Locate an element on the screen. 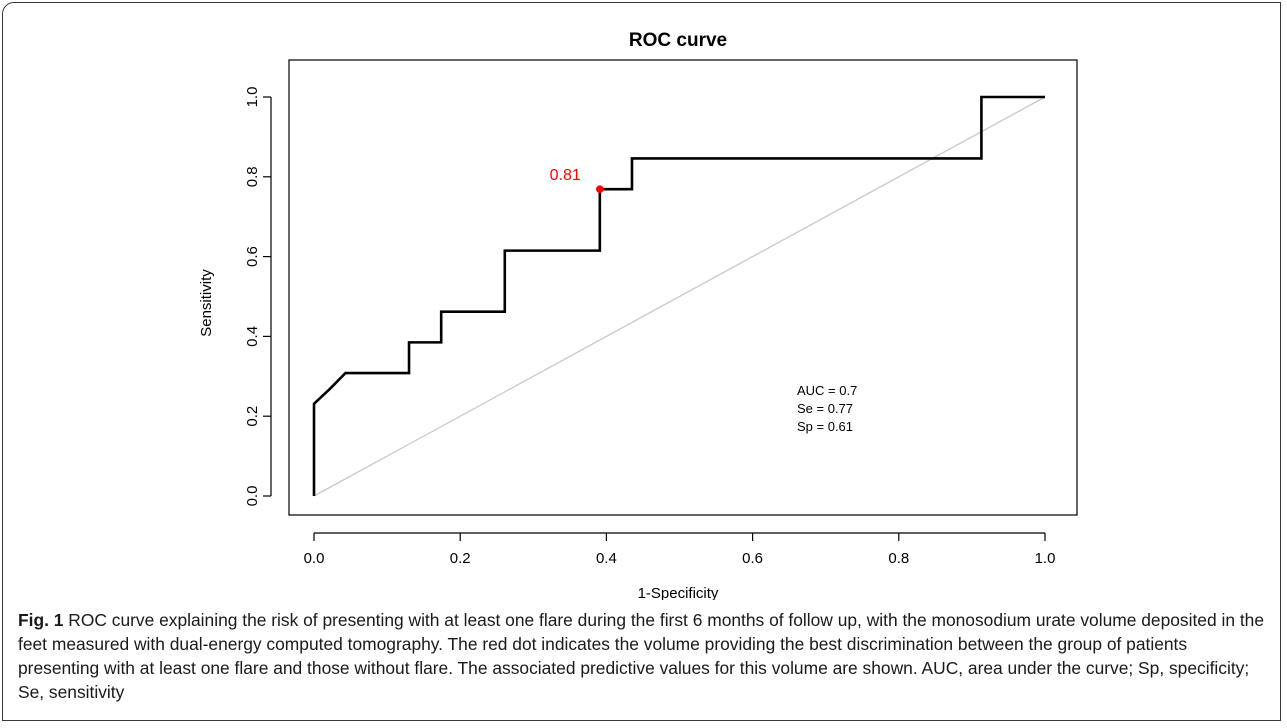 The width and height of the screenshot is (1287, 728). annotation-layer: AUC = 0.7 Se = 0.77 Sp = 0.61 is located at coordinates (827, 408).